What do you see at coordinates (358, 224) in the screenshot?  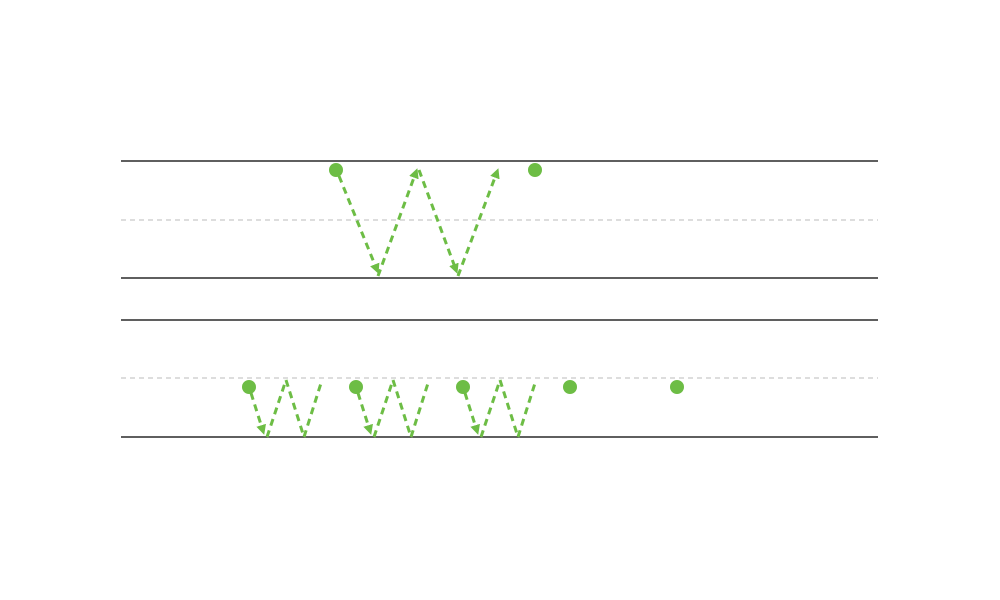 I see `w-stroke-1-arrow` at bounding box center [358, 224].